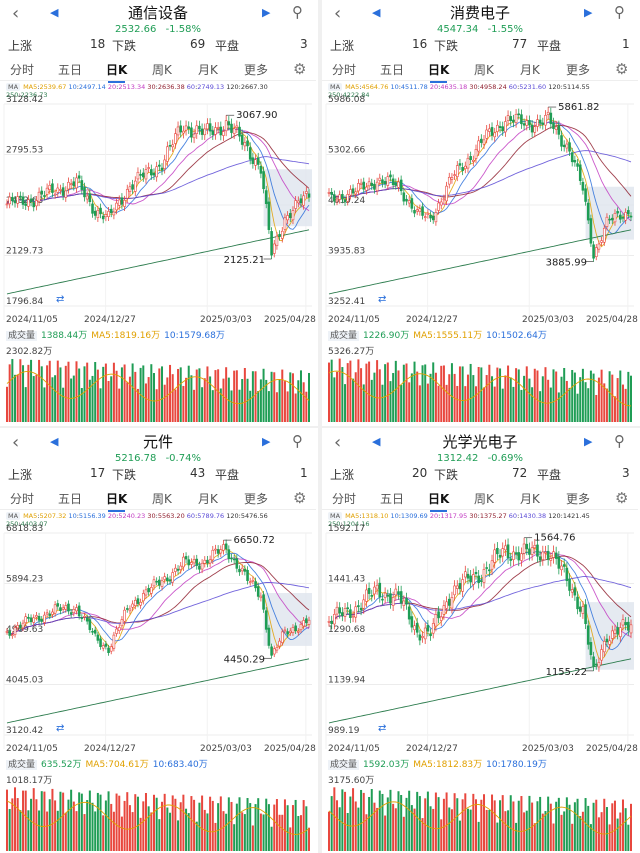 This screenshot has height=853, width=640. What do you see at coordinates (480, 442) in the screenshot?
I see `panel-header: ‹ ◀ 光学光电子 ▶ ⚲` at bounding box center [480, 442].